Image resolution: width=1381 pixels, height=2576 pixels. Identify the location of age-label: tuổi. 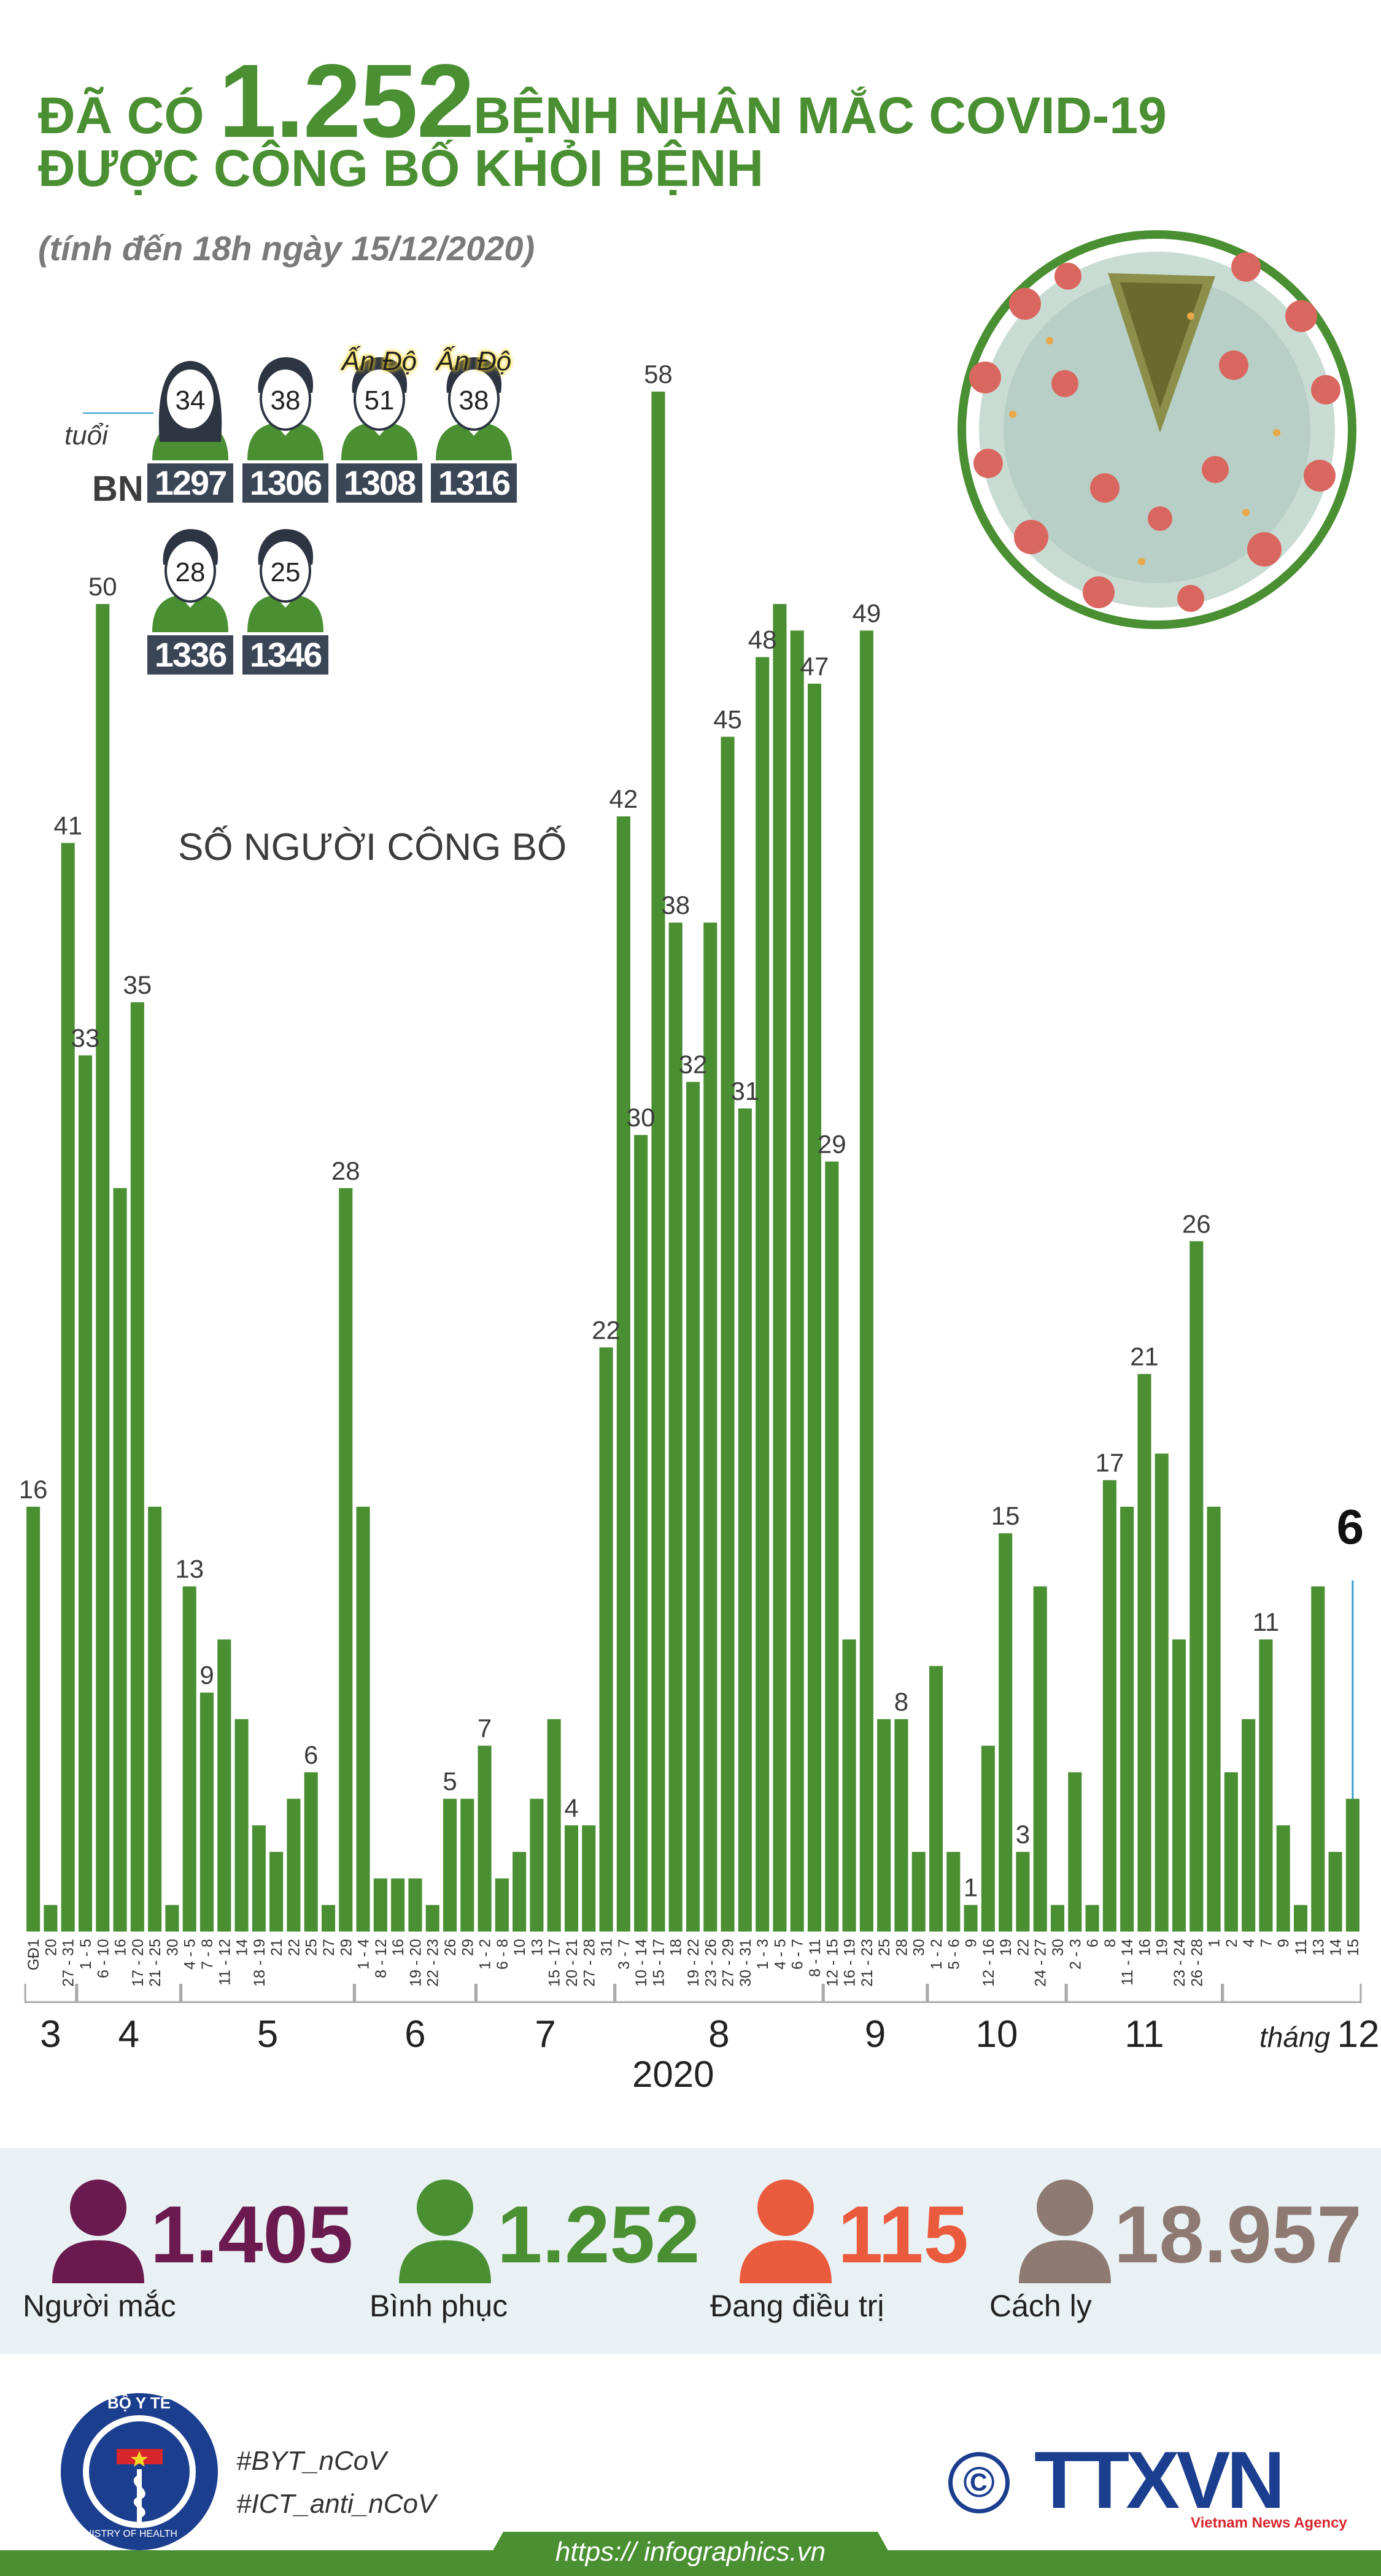
(86, 435).